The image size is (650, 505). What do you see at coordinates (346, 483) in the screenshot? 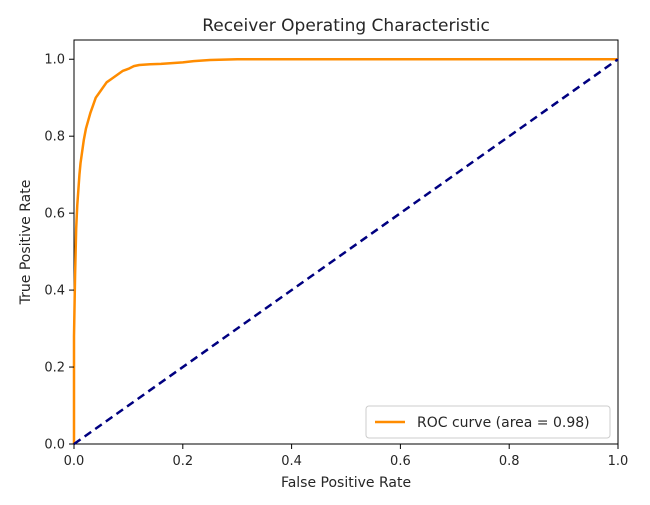
I see `x-axis-label: False Positive Rate` at bounding box center [346, 483].